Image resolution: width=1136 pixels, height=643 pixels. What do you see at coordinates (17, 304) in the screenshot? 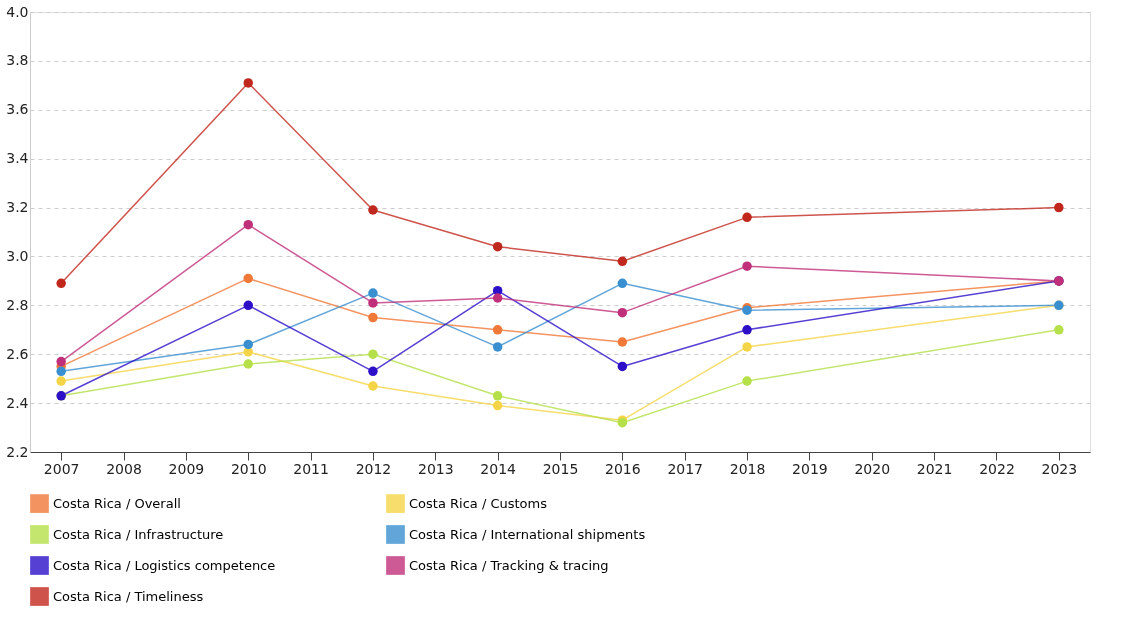
I see `y-tick-label: 2.8` at bounding box center [17, 304].